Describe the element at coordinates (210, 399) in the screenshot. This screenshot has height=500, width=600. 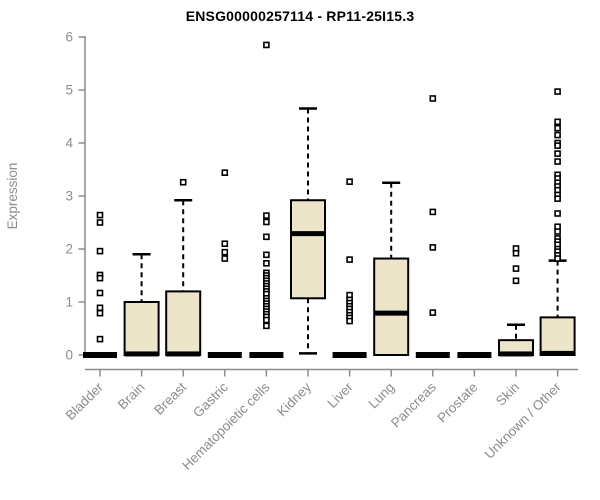
I see `x-tick-label-gastric: Gastric` at that location.